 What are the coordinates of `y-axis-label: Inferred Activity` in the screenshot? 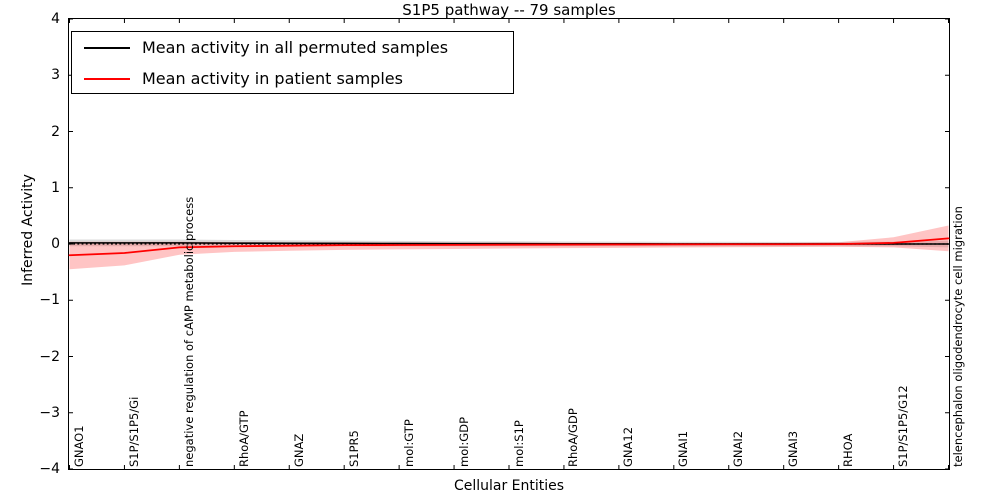 It's located at (28, 230).